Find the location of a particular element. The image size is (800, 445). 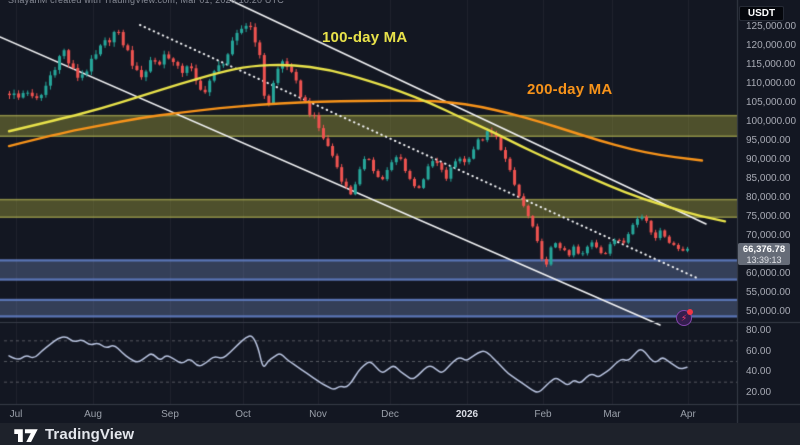

idea-alert-icon: ⚡ is located at coordinates (684, 317).